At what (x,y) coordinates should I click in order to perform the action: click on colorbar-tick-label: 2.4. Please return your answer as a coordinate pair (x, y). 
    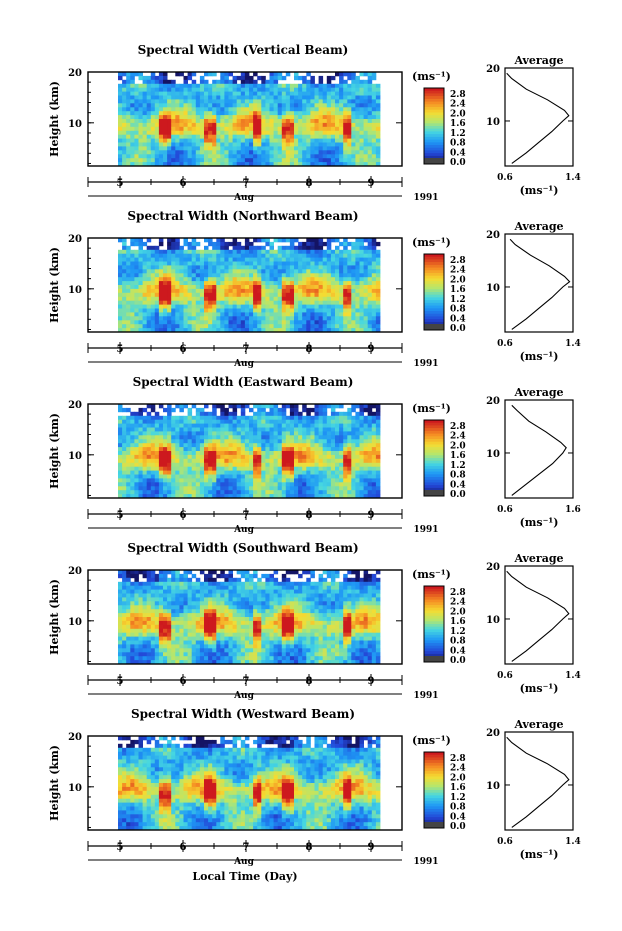
    Looking at the image, I should click on (458, 271).